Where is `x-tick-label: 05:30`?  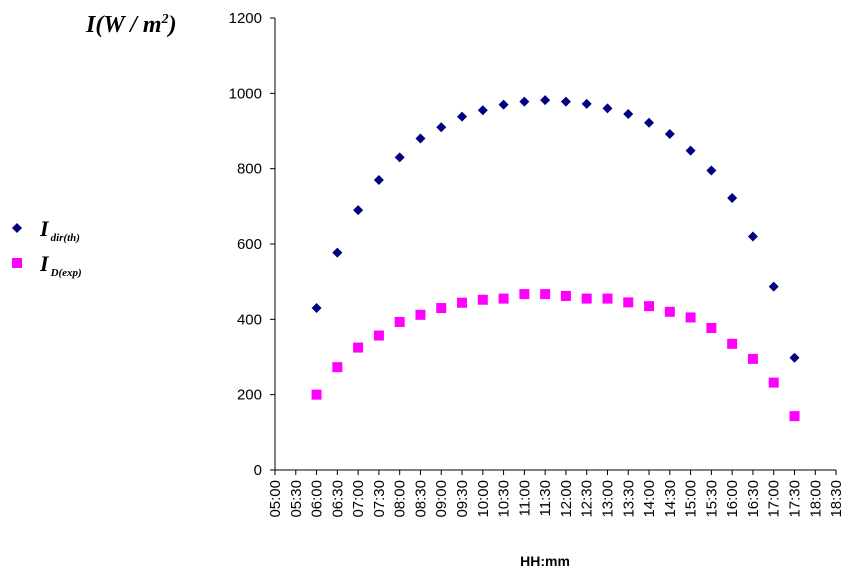 x-tick-label: 05:30 is located at coordinates (296, 499).